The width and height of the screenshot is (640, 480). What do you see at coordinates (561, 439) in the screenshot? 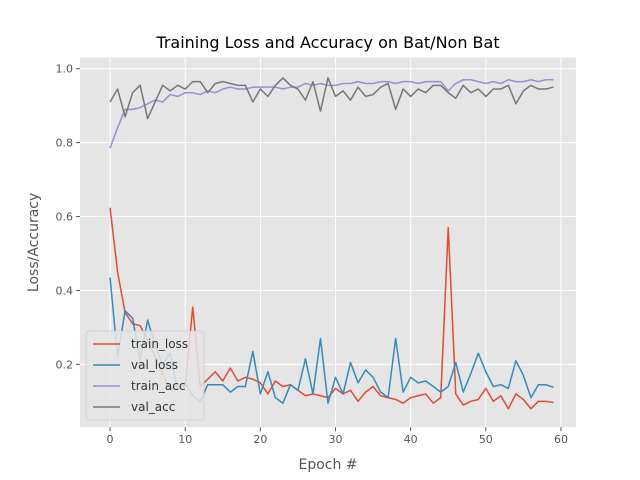
I see `x-tick-label: 60` at bounding box center [561, 439].